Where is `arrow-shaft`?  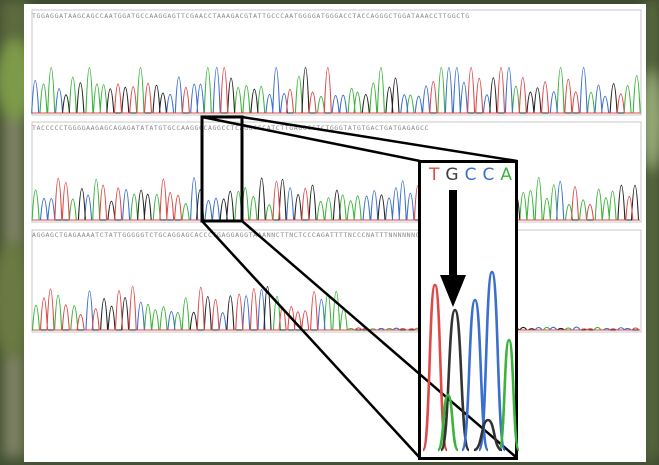
arrow-shaft is located at coordinates (453, 232).